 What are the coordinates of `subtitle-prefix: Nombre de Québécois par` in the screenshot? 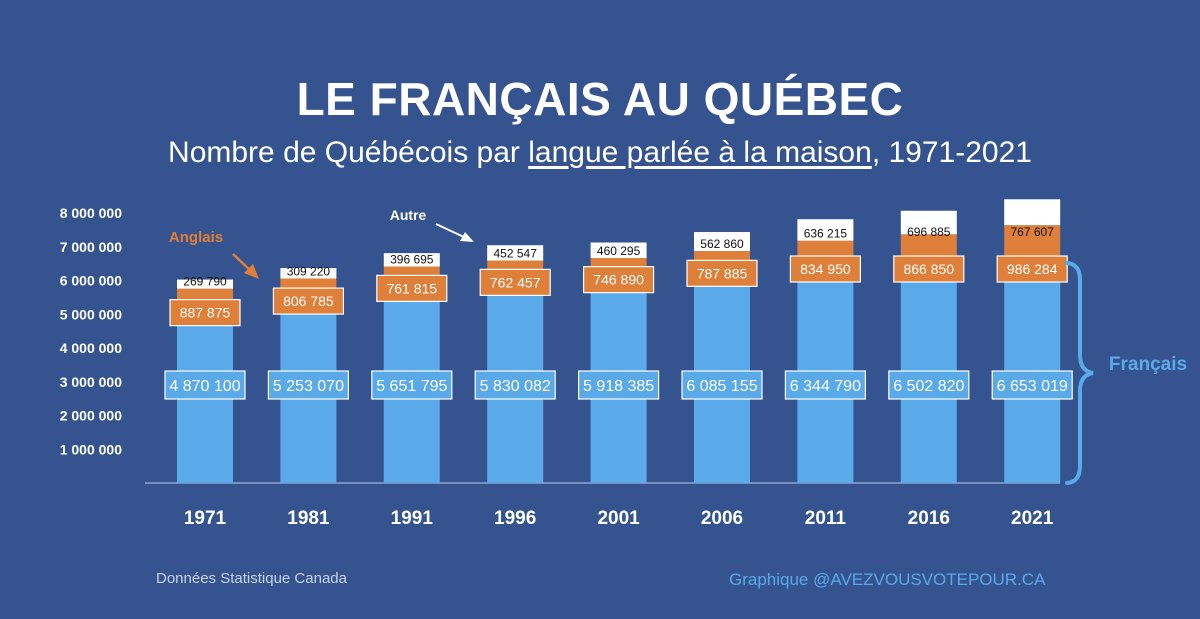 It's located at (348, 152).